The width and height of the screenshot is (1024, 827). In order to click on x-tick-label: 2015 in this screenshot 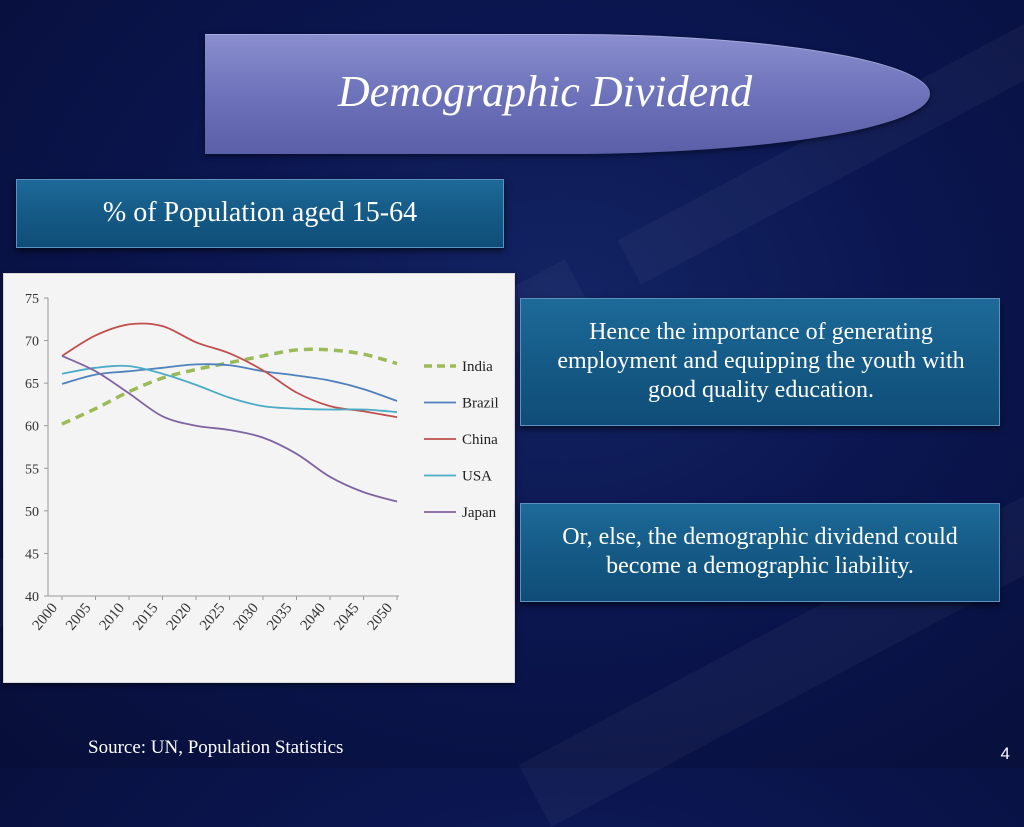, I will do `click(146, 616)`.